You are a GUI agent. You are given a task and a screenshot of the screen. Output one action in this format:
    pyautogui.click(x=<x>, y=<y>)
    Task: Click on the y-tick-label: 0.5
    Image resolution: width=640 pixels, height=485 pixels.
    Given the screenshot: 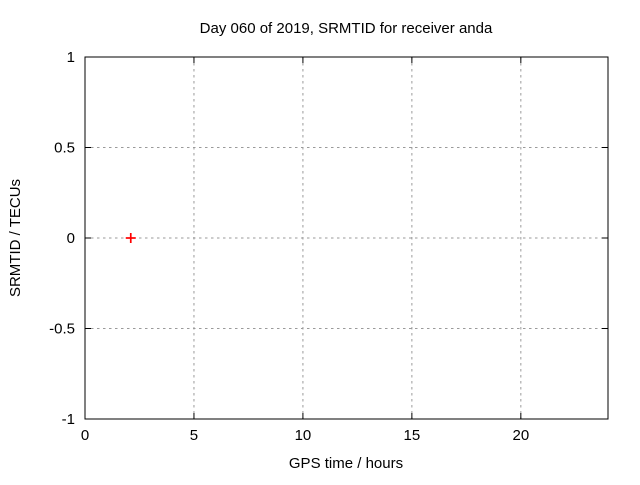 What is the action you would take?
    pyautogui.click(x=64, y=148)
    